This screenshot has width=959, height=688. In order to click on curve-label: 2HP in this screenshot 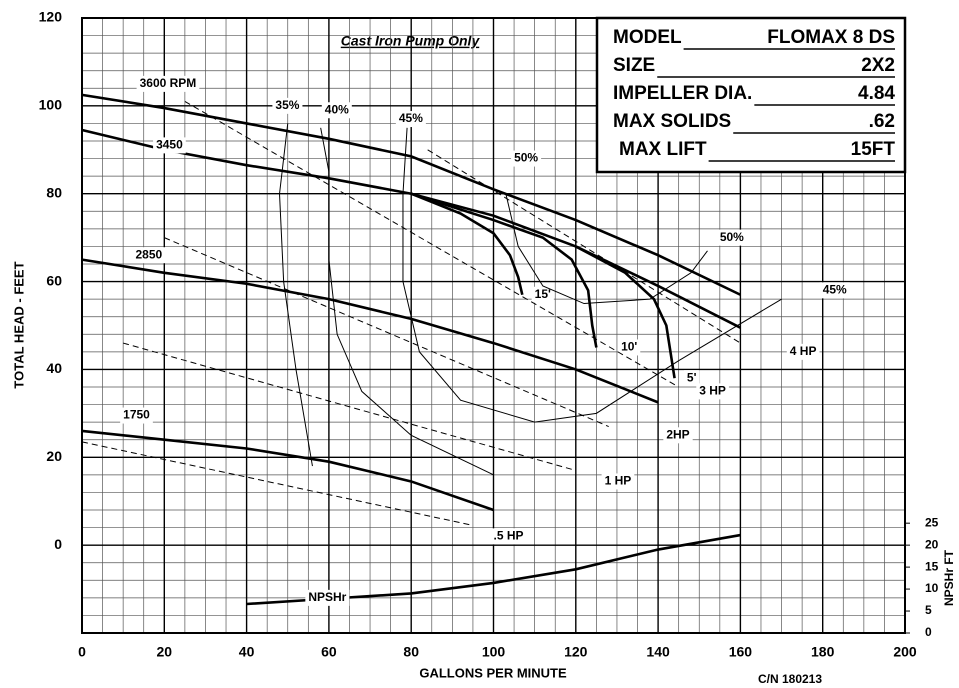, I will do `click(677, 434)`.